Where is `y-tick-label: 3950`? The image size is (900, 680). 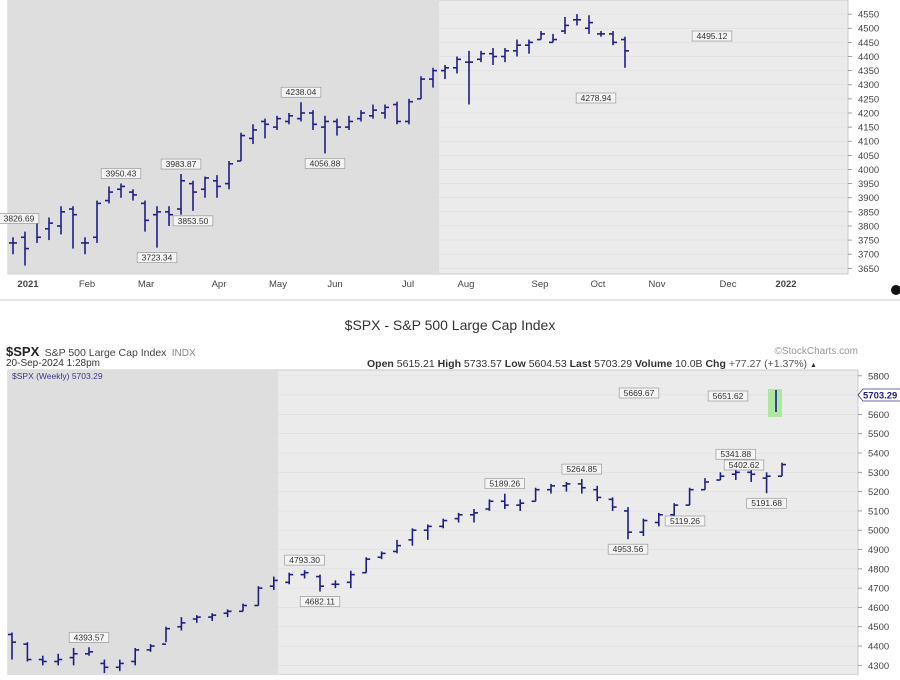
y-tick-label: 3950 is located at coordinates (868, 184).